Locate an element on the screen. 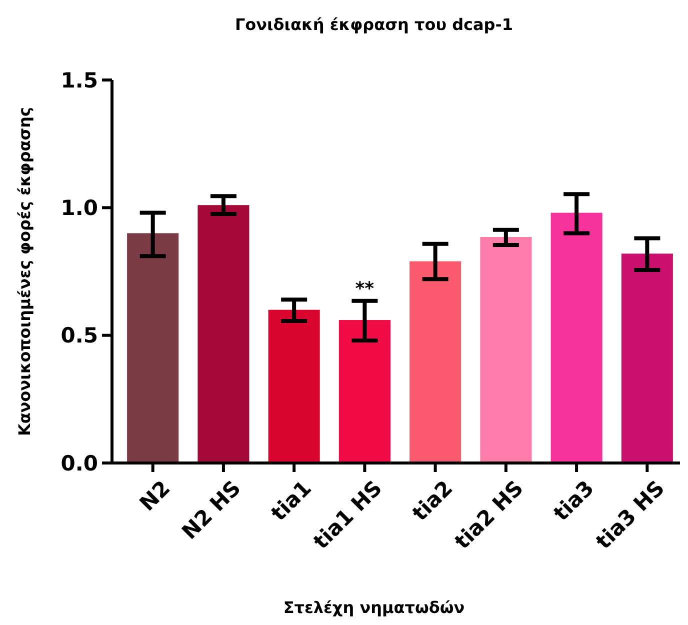 This screenshot has width=688, height=625. y-tick-label: 0.5 is located at coordinates (79, 336).